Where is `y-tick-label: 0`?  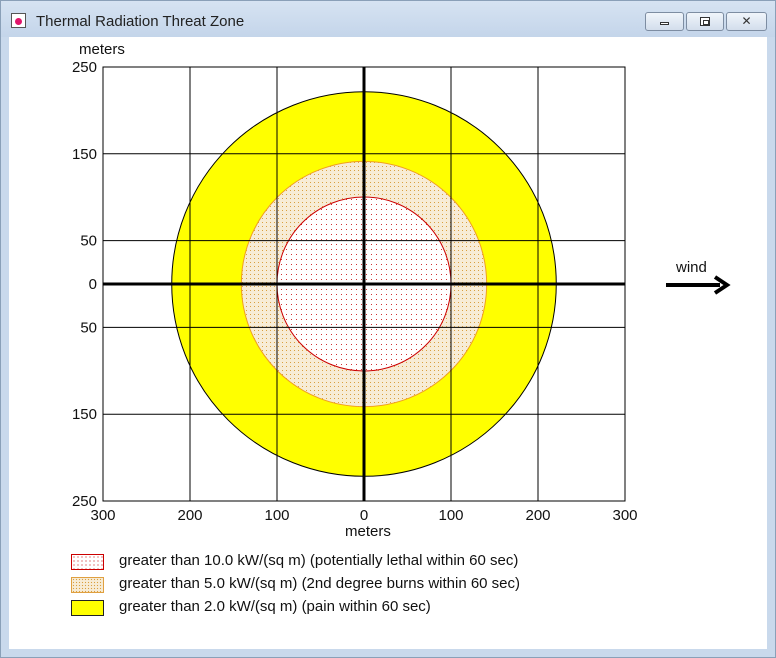 y-tick-label: 0 is located at coordinates (93, 284).